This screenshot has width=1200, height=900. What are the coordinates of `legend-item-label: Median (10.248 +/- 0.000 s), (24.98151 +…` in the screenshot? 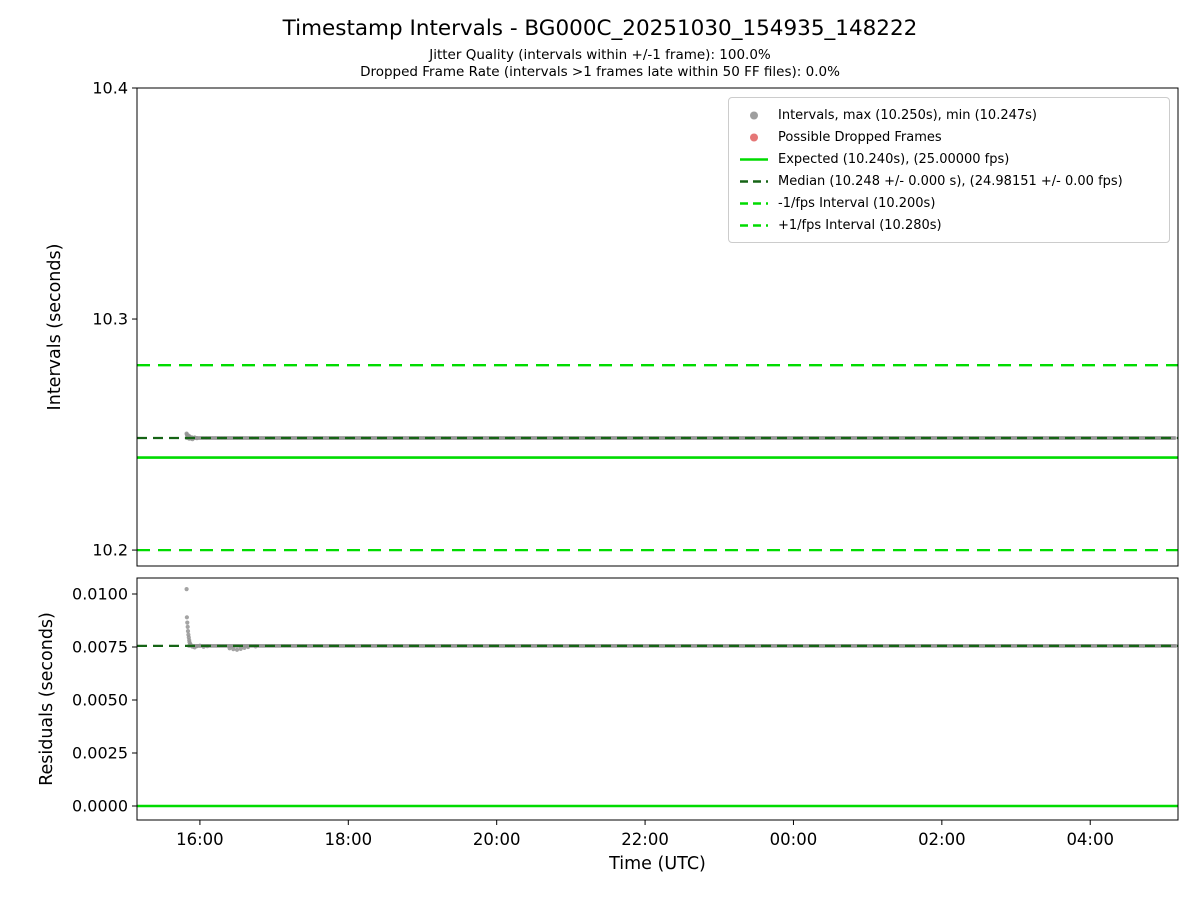 It's located at (950, 181).